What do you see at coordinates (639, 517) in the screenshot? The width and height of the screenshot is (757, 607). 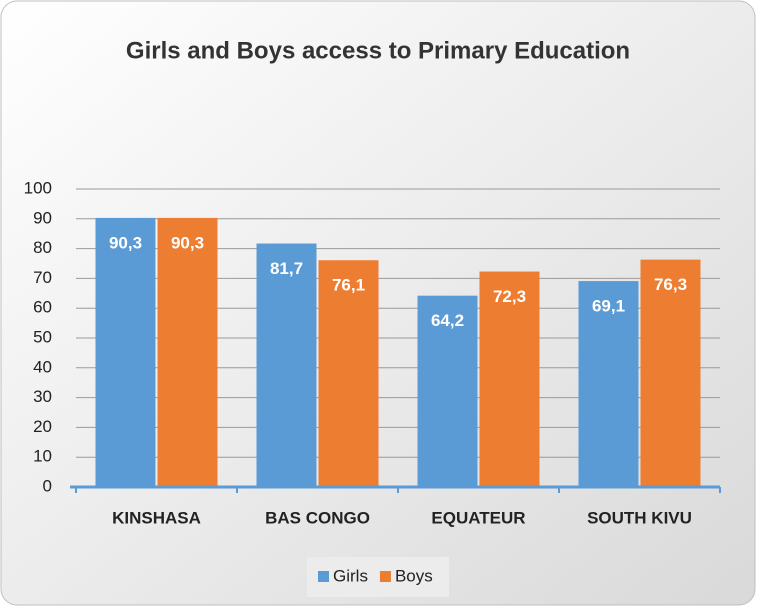 I see `x-tick-label: SOUTH KIVU` at bounding box center [639, 517].